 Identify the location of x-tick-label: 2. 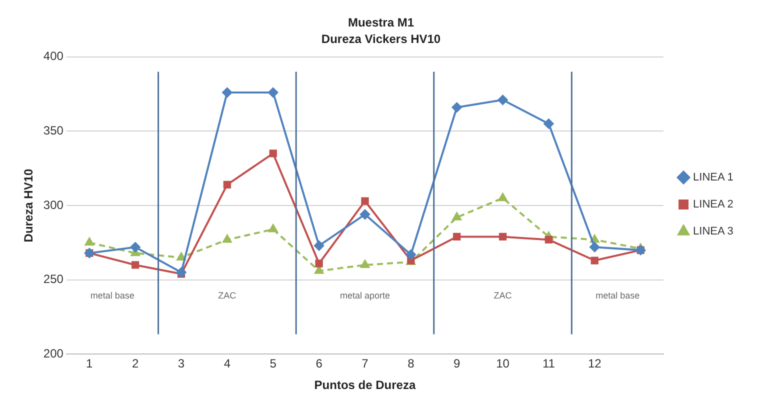
(135, 363).